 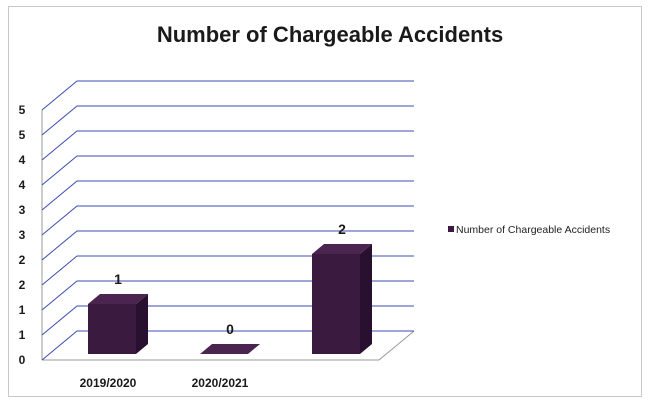 I want to click on floor-right-edge, so click(x=396, y=345).